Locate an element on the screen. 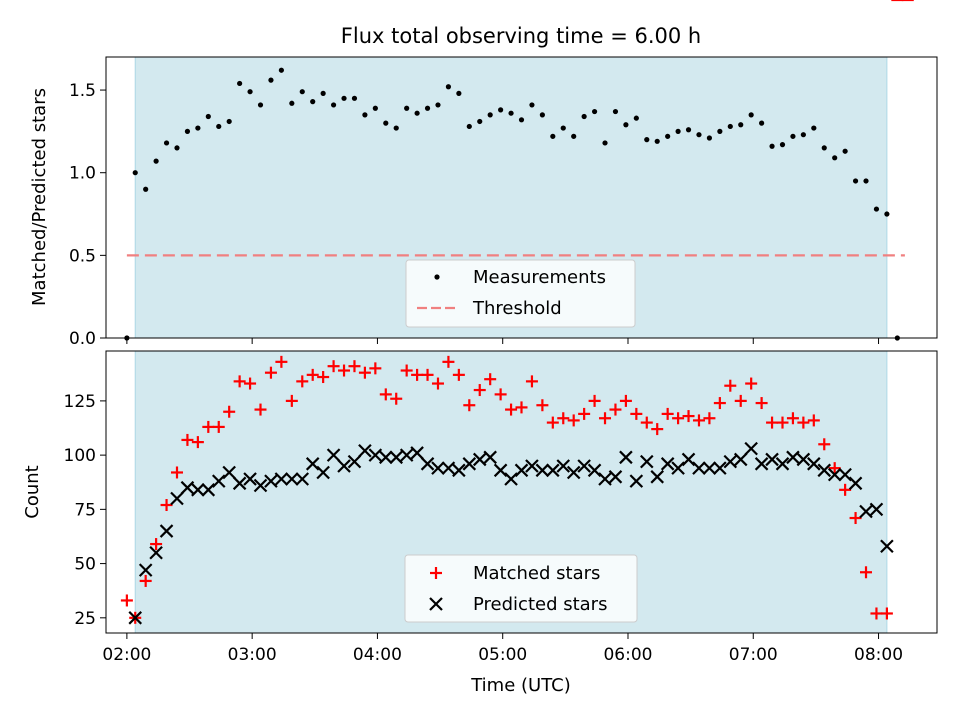 This screenshot has height=720, width=960. y-tick-label: 75 is located at coordinates (85, 510).